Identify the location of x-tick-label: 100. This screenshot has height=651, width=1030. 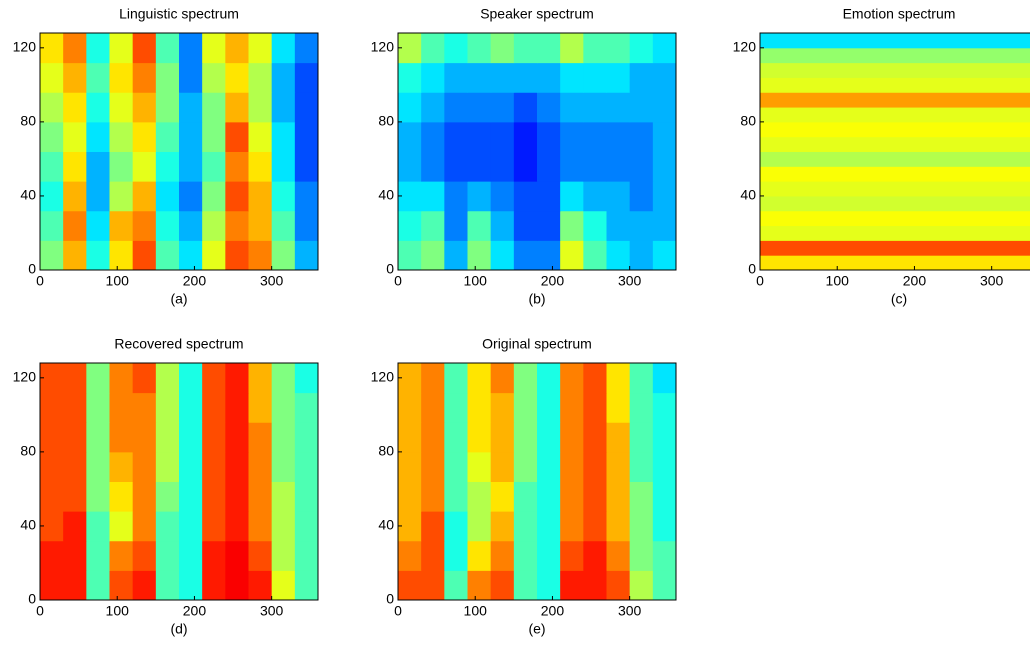
(118, 611).